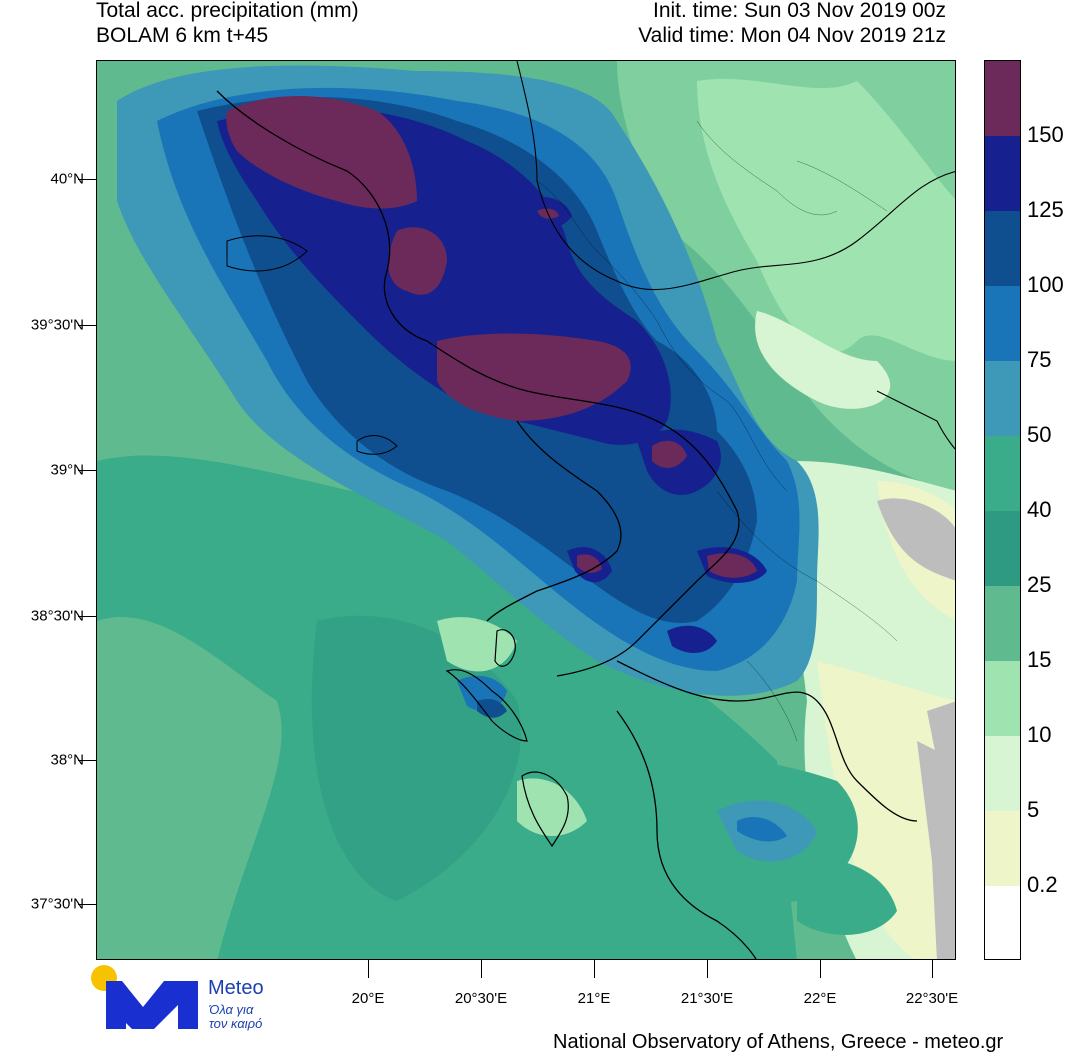 This screenshot has height=1055, width=1067. What do you see at coordinates (67, 179) in the screenshot?
I see `lat-label-40n: 40°N` at bounding box center [67, 179].